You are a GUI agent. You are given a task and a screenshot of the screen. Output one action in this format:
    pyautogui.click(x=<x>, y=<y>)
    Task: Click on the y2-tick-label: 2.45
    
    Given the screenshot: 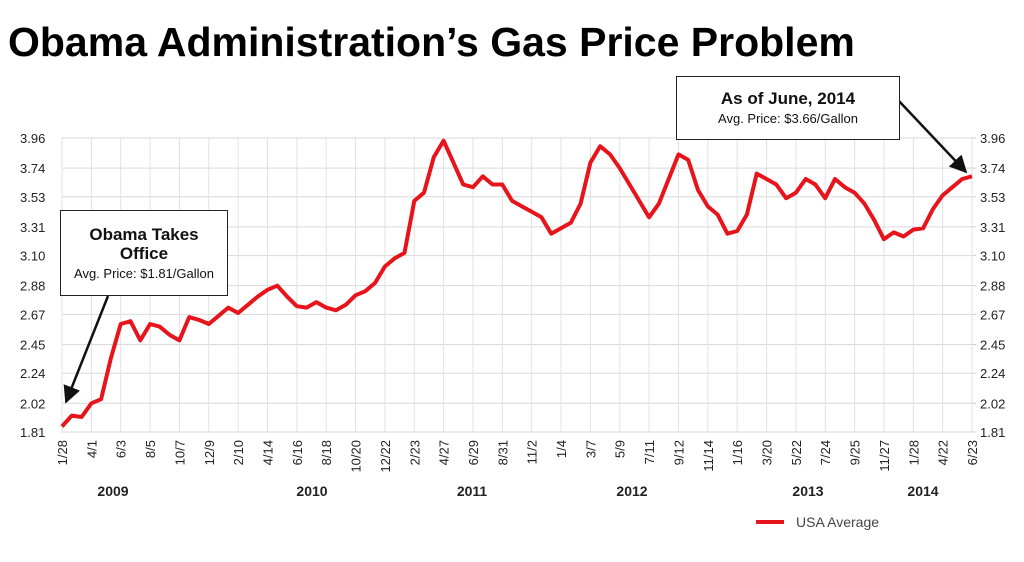 What is the action you would take?
    pyautogui.click(x=992, y=344)
    